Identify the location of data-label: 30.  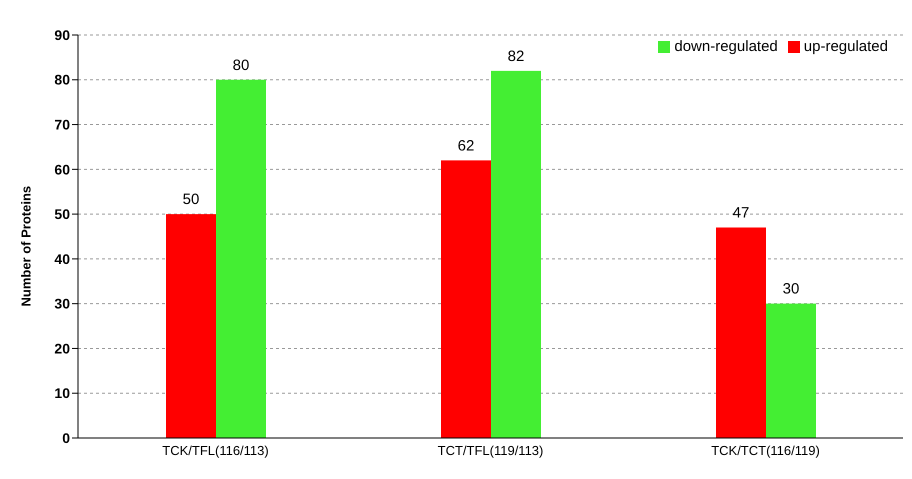
(791, 289).